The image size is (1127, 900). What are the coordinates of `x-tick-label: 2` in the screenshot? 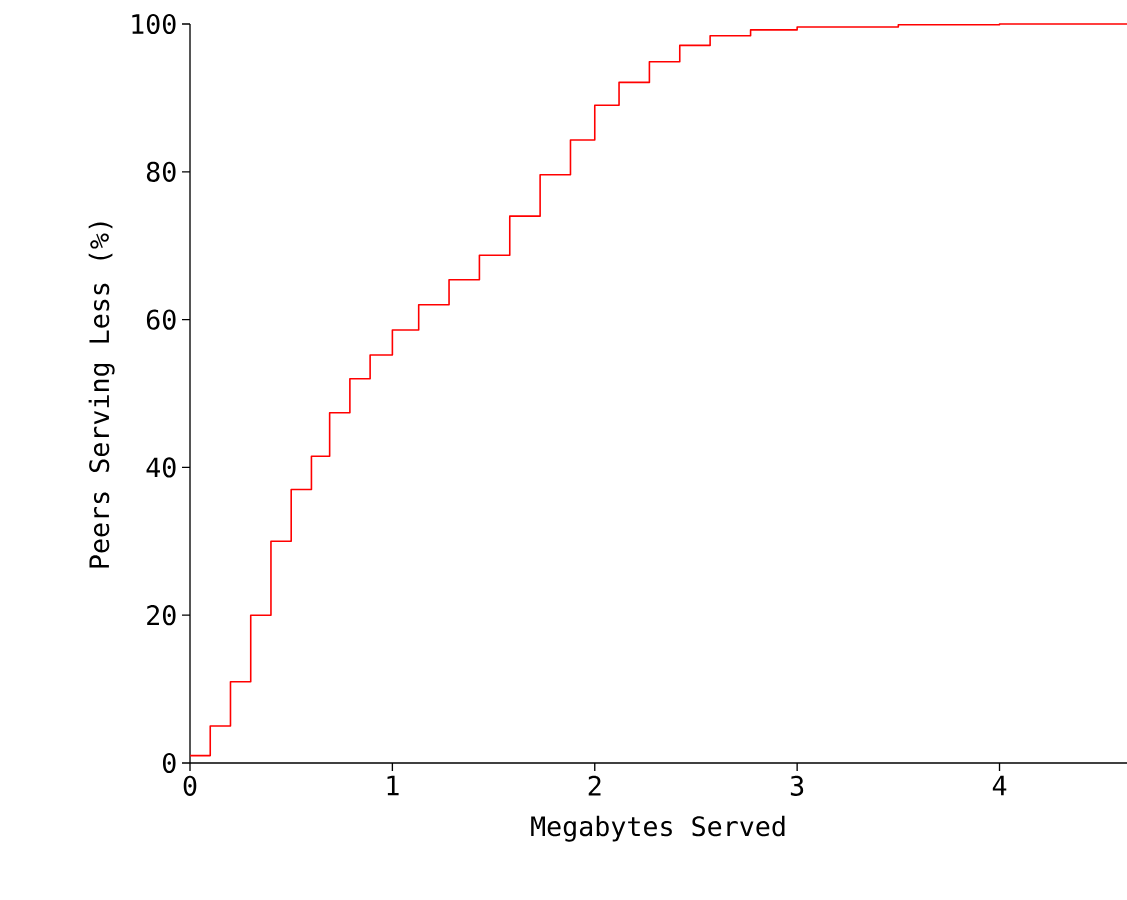 It's located at (594, 785).